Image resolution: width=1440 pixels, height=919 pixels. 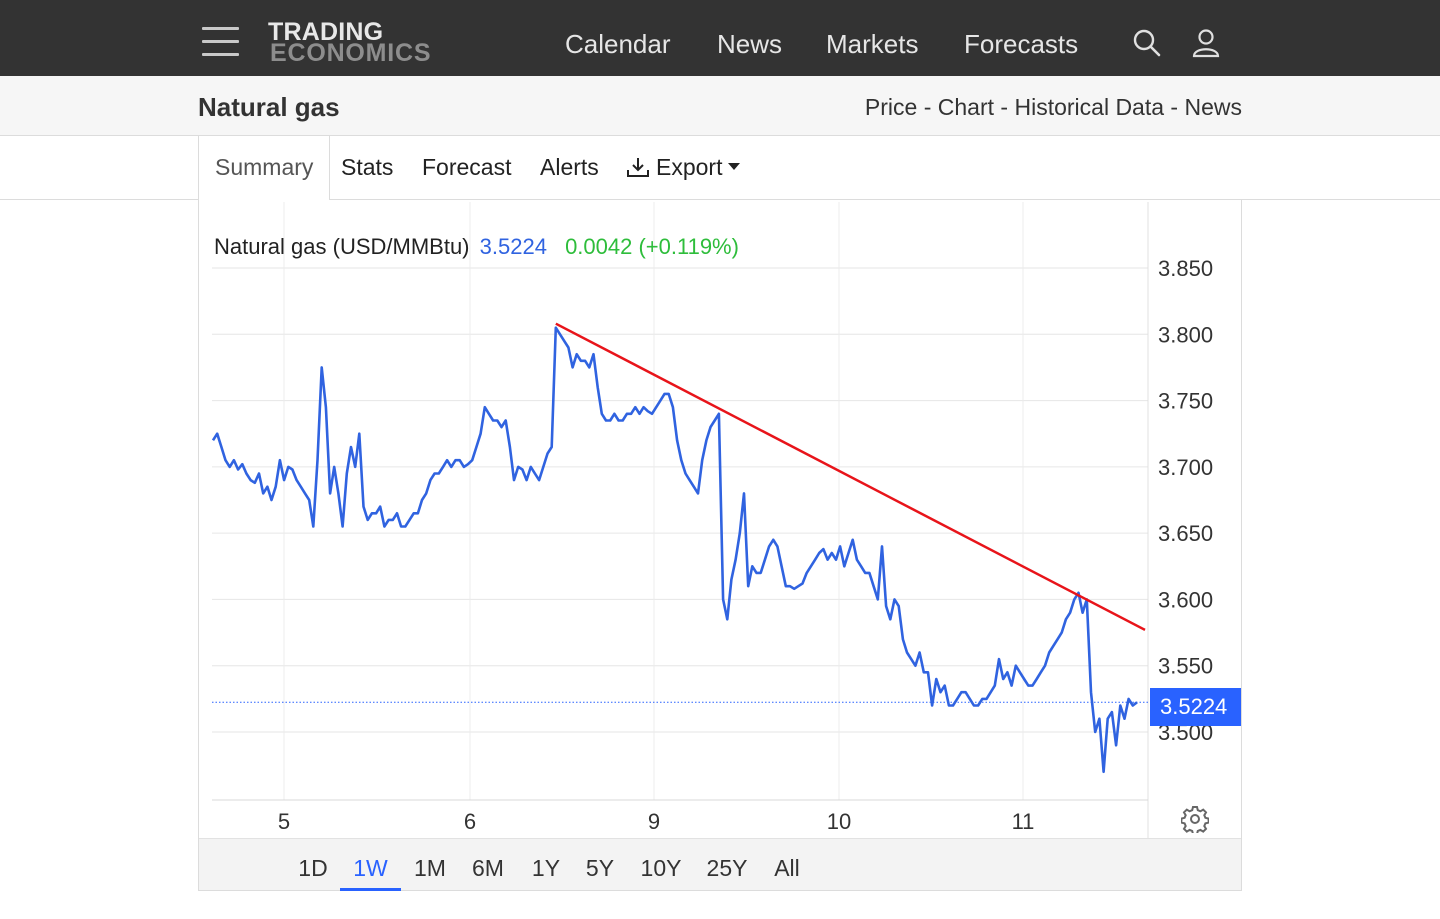 I want to click on menu-icon, so click(x=220, y=42).